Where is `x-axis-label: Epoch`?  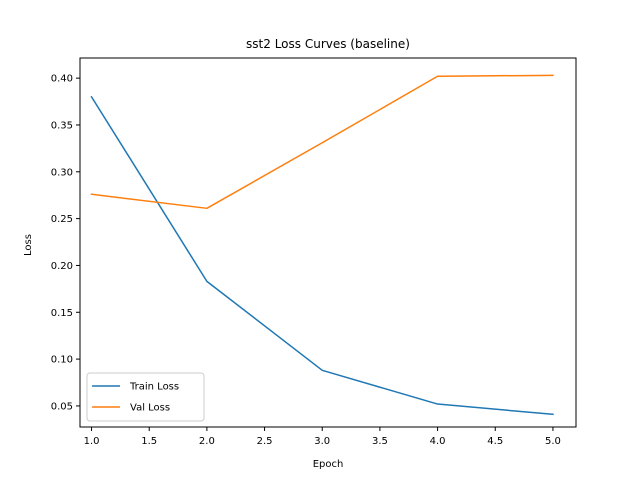 x-axis-label: Epoch is located at coordinates (328, 464).